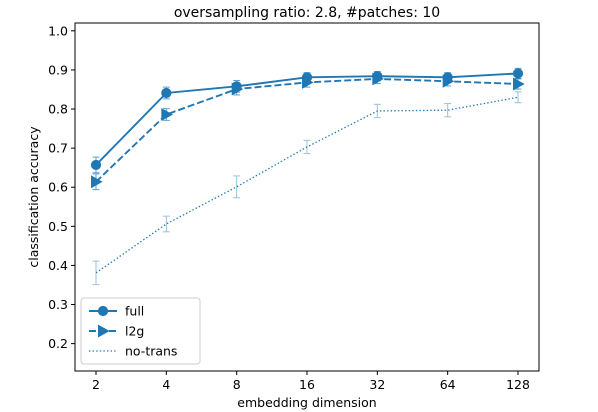 Image resolution: width=598 pixels, height=412 pixels. Describe the element at coordinates (116, 311) in the screenshot. I see `legend-item: full` at that location.